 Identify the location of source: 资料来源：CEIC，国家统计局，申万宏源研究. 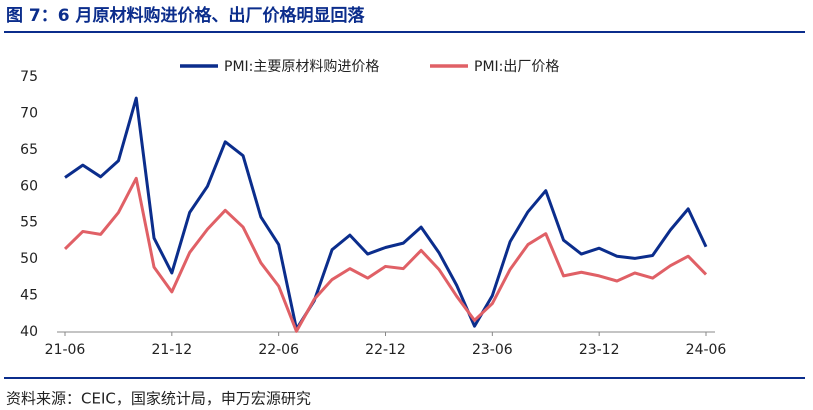
(158, 399).